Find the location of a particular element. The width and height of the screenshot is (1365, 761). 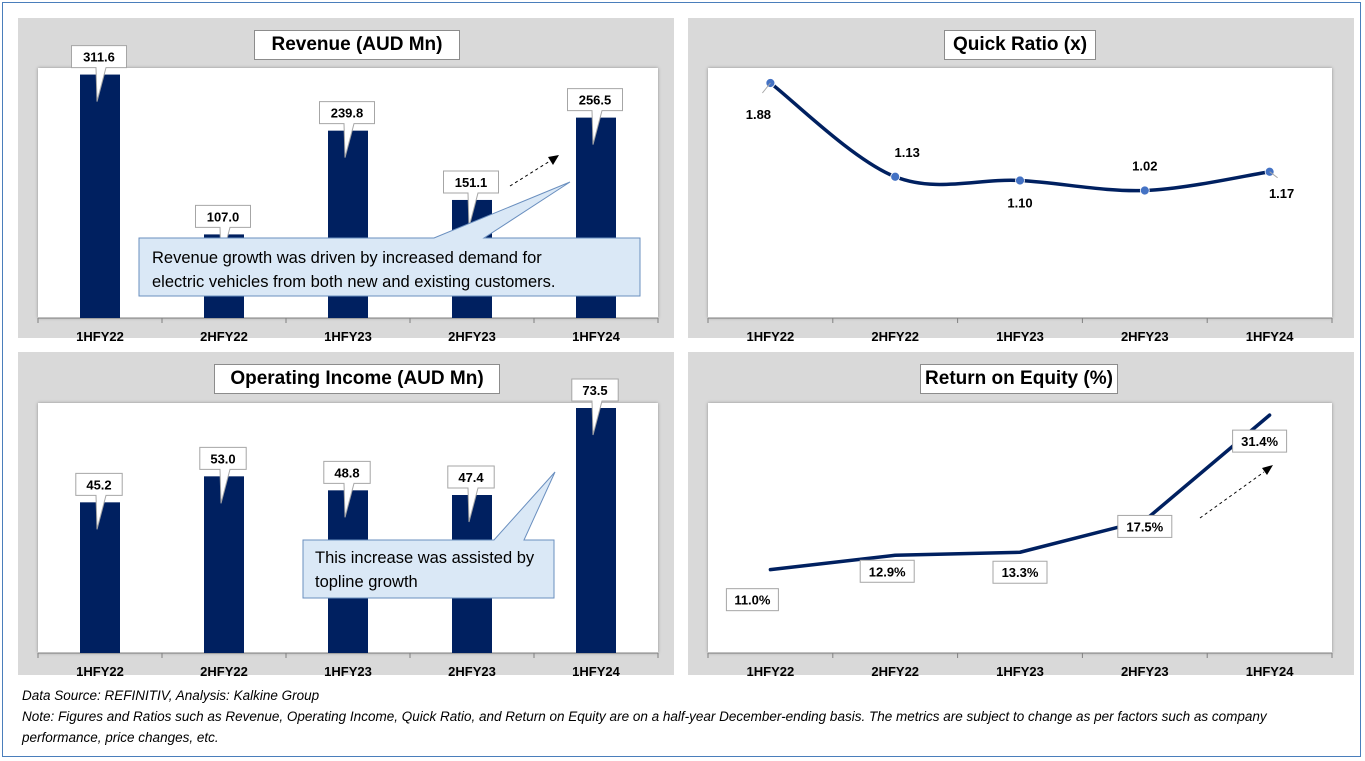

roe-x-tick-label: 2HFY22 is located at coordinates (895, 671).